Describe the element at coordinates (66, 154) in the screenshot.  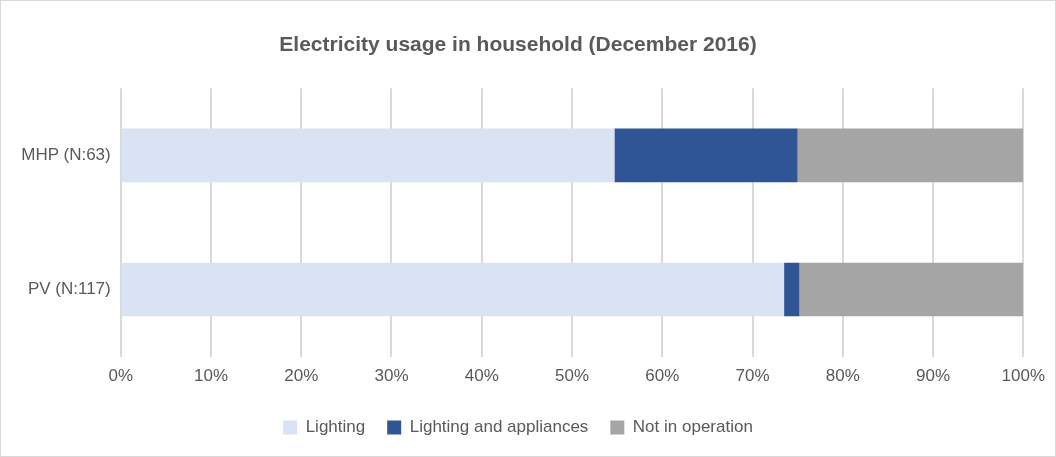
I see `y-tick-label: MHP (N:63)` at that location.